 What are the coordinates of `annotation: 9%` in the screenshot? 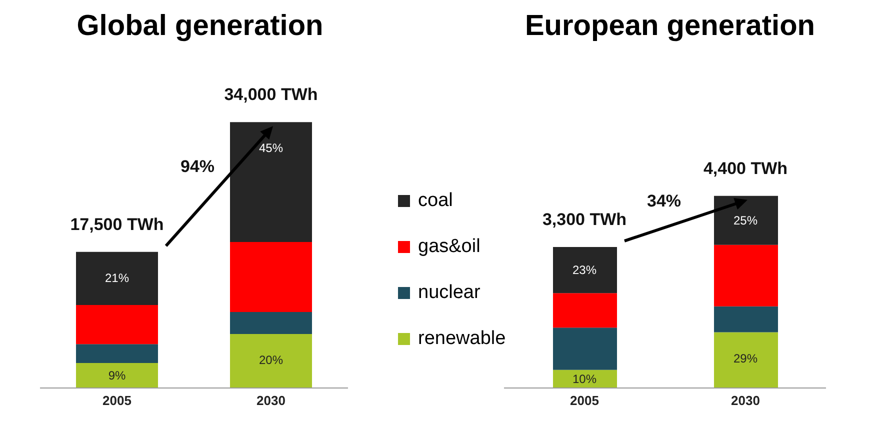 It's located at (117, 375).